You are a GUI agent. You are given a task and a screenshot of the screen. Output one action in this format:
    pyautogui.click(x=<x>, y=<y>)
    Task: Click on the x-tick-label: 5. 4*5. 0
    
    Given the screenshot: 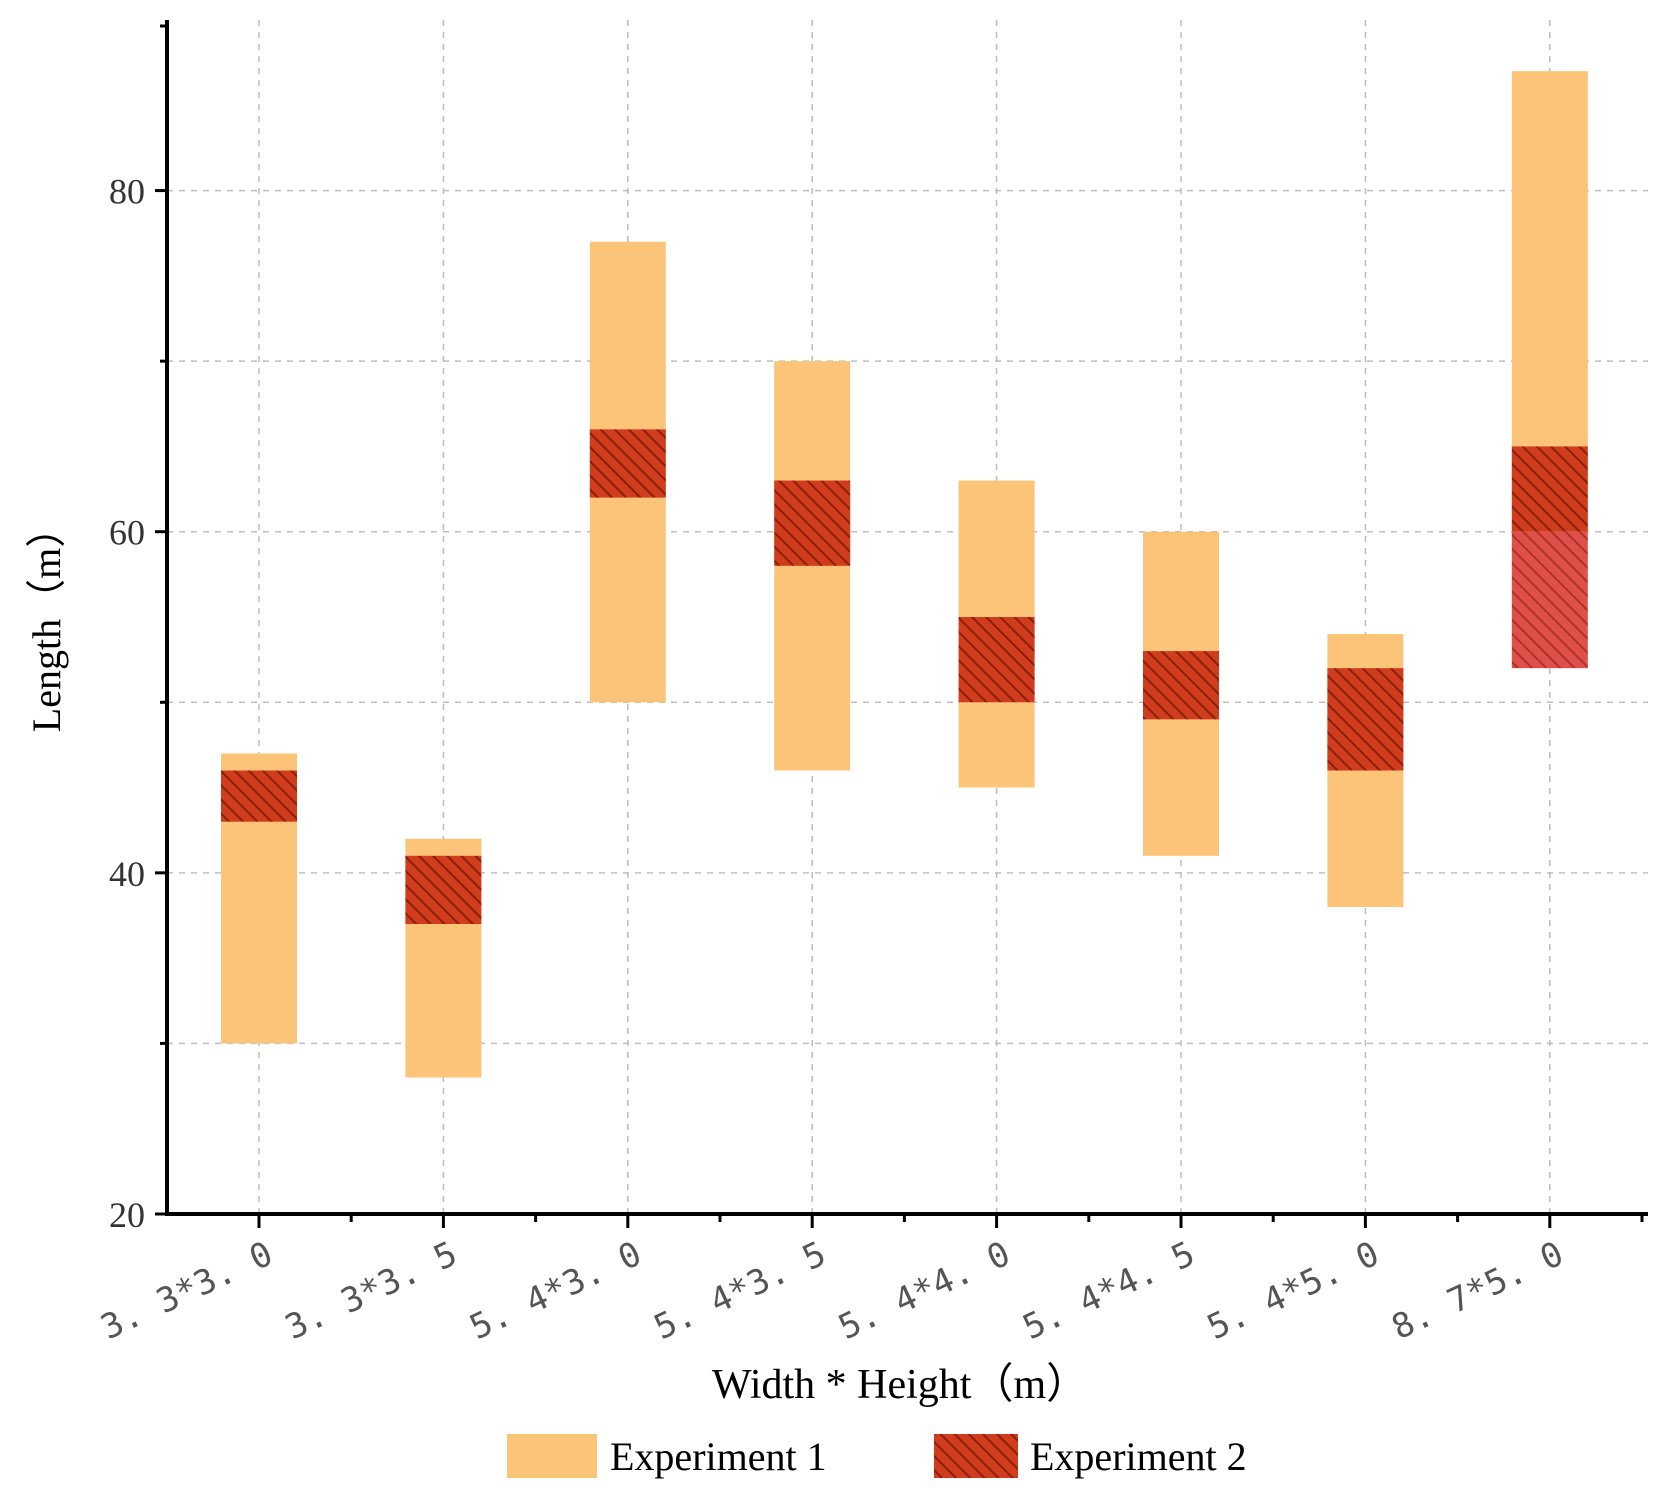 What is the action you would take?
    pyautogui.click(x=1293, y=1291)
    